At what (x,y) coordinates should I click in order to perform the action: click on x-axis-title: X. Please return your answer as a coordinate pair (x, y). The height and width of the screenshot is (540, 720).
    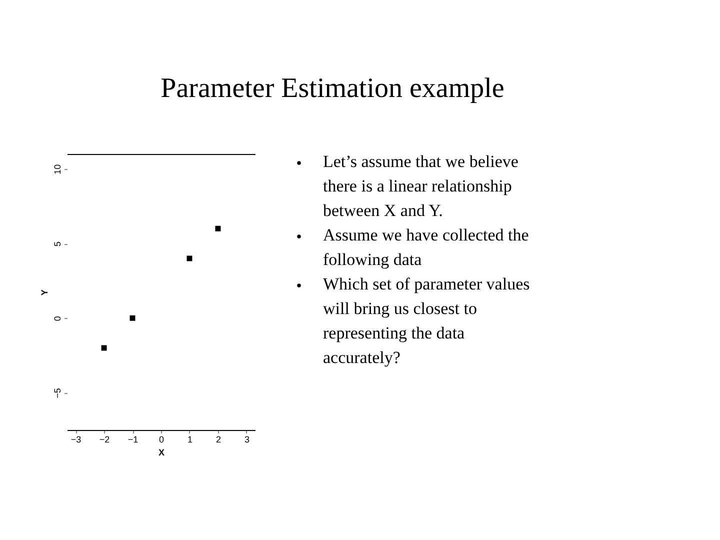
    Looking at the image, I should click on (161, 453).